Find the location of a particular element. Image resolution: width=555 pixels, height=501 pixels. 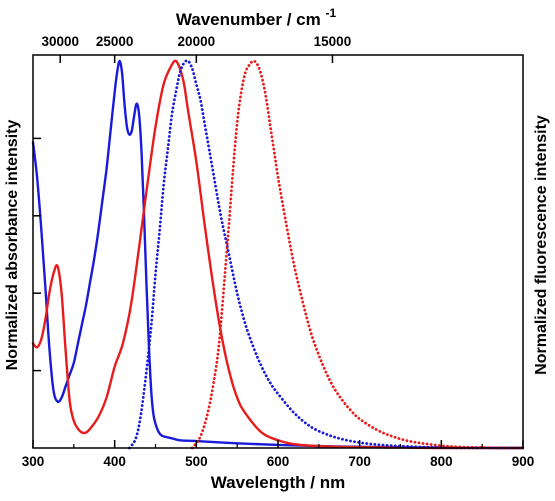

x2-tick-label: 25000 is located at coordinates (115, 41).